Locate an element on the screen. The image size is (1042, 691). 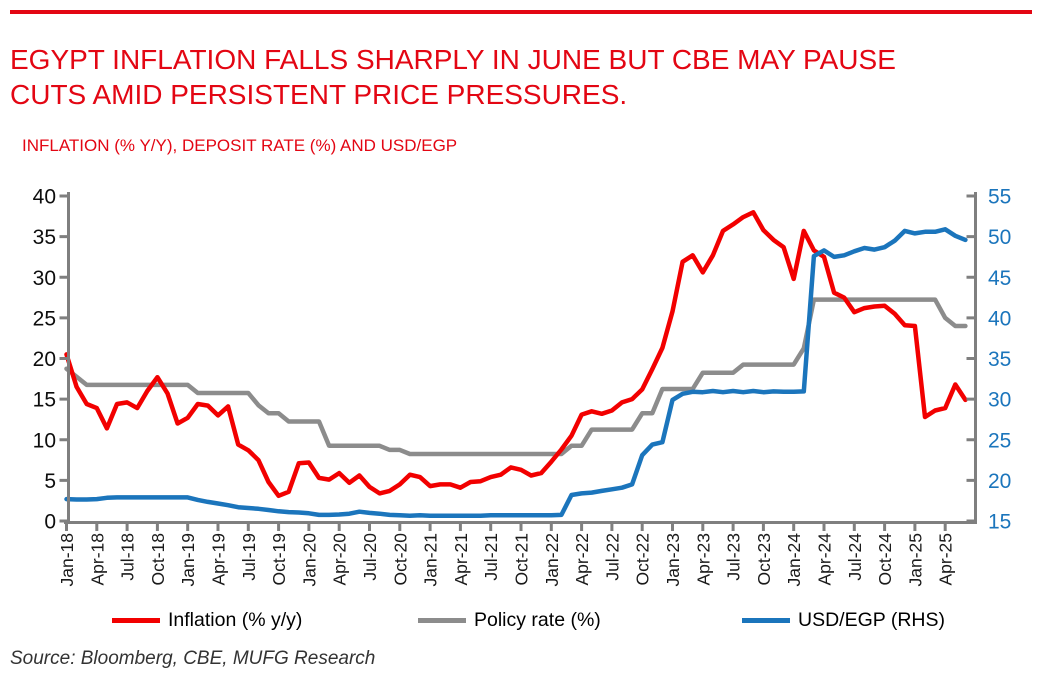
usdegp-line-swatch is located at coordinates (766, 620).